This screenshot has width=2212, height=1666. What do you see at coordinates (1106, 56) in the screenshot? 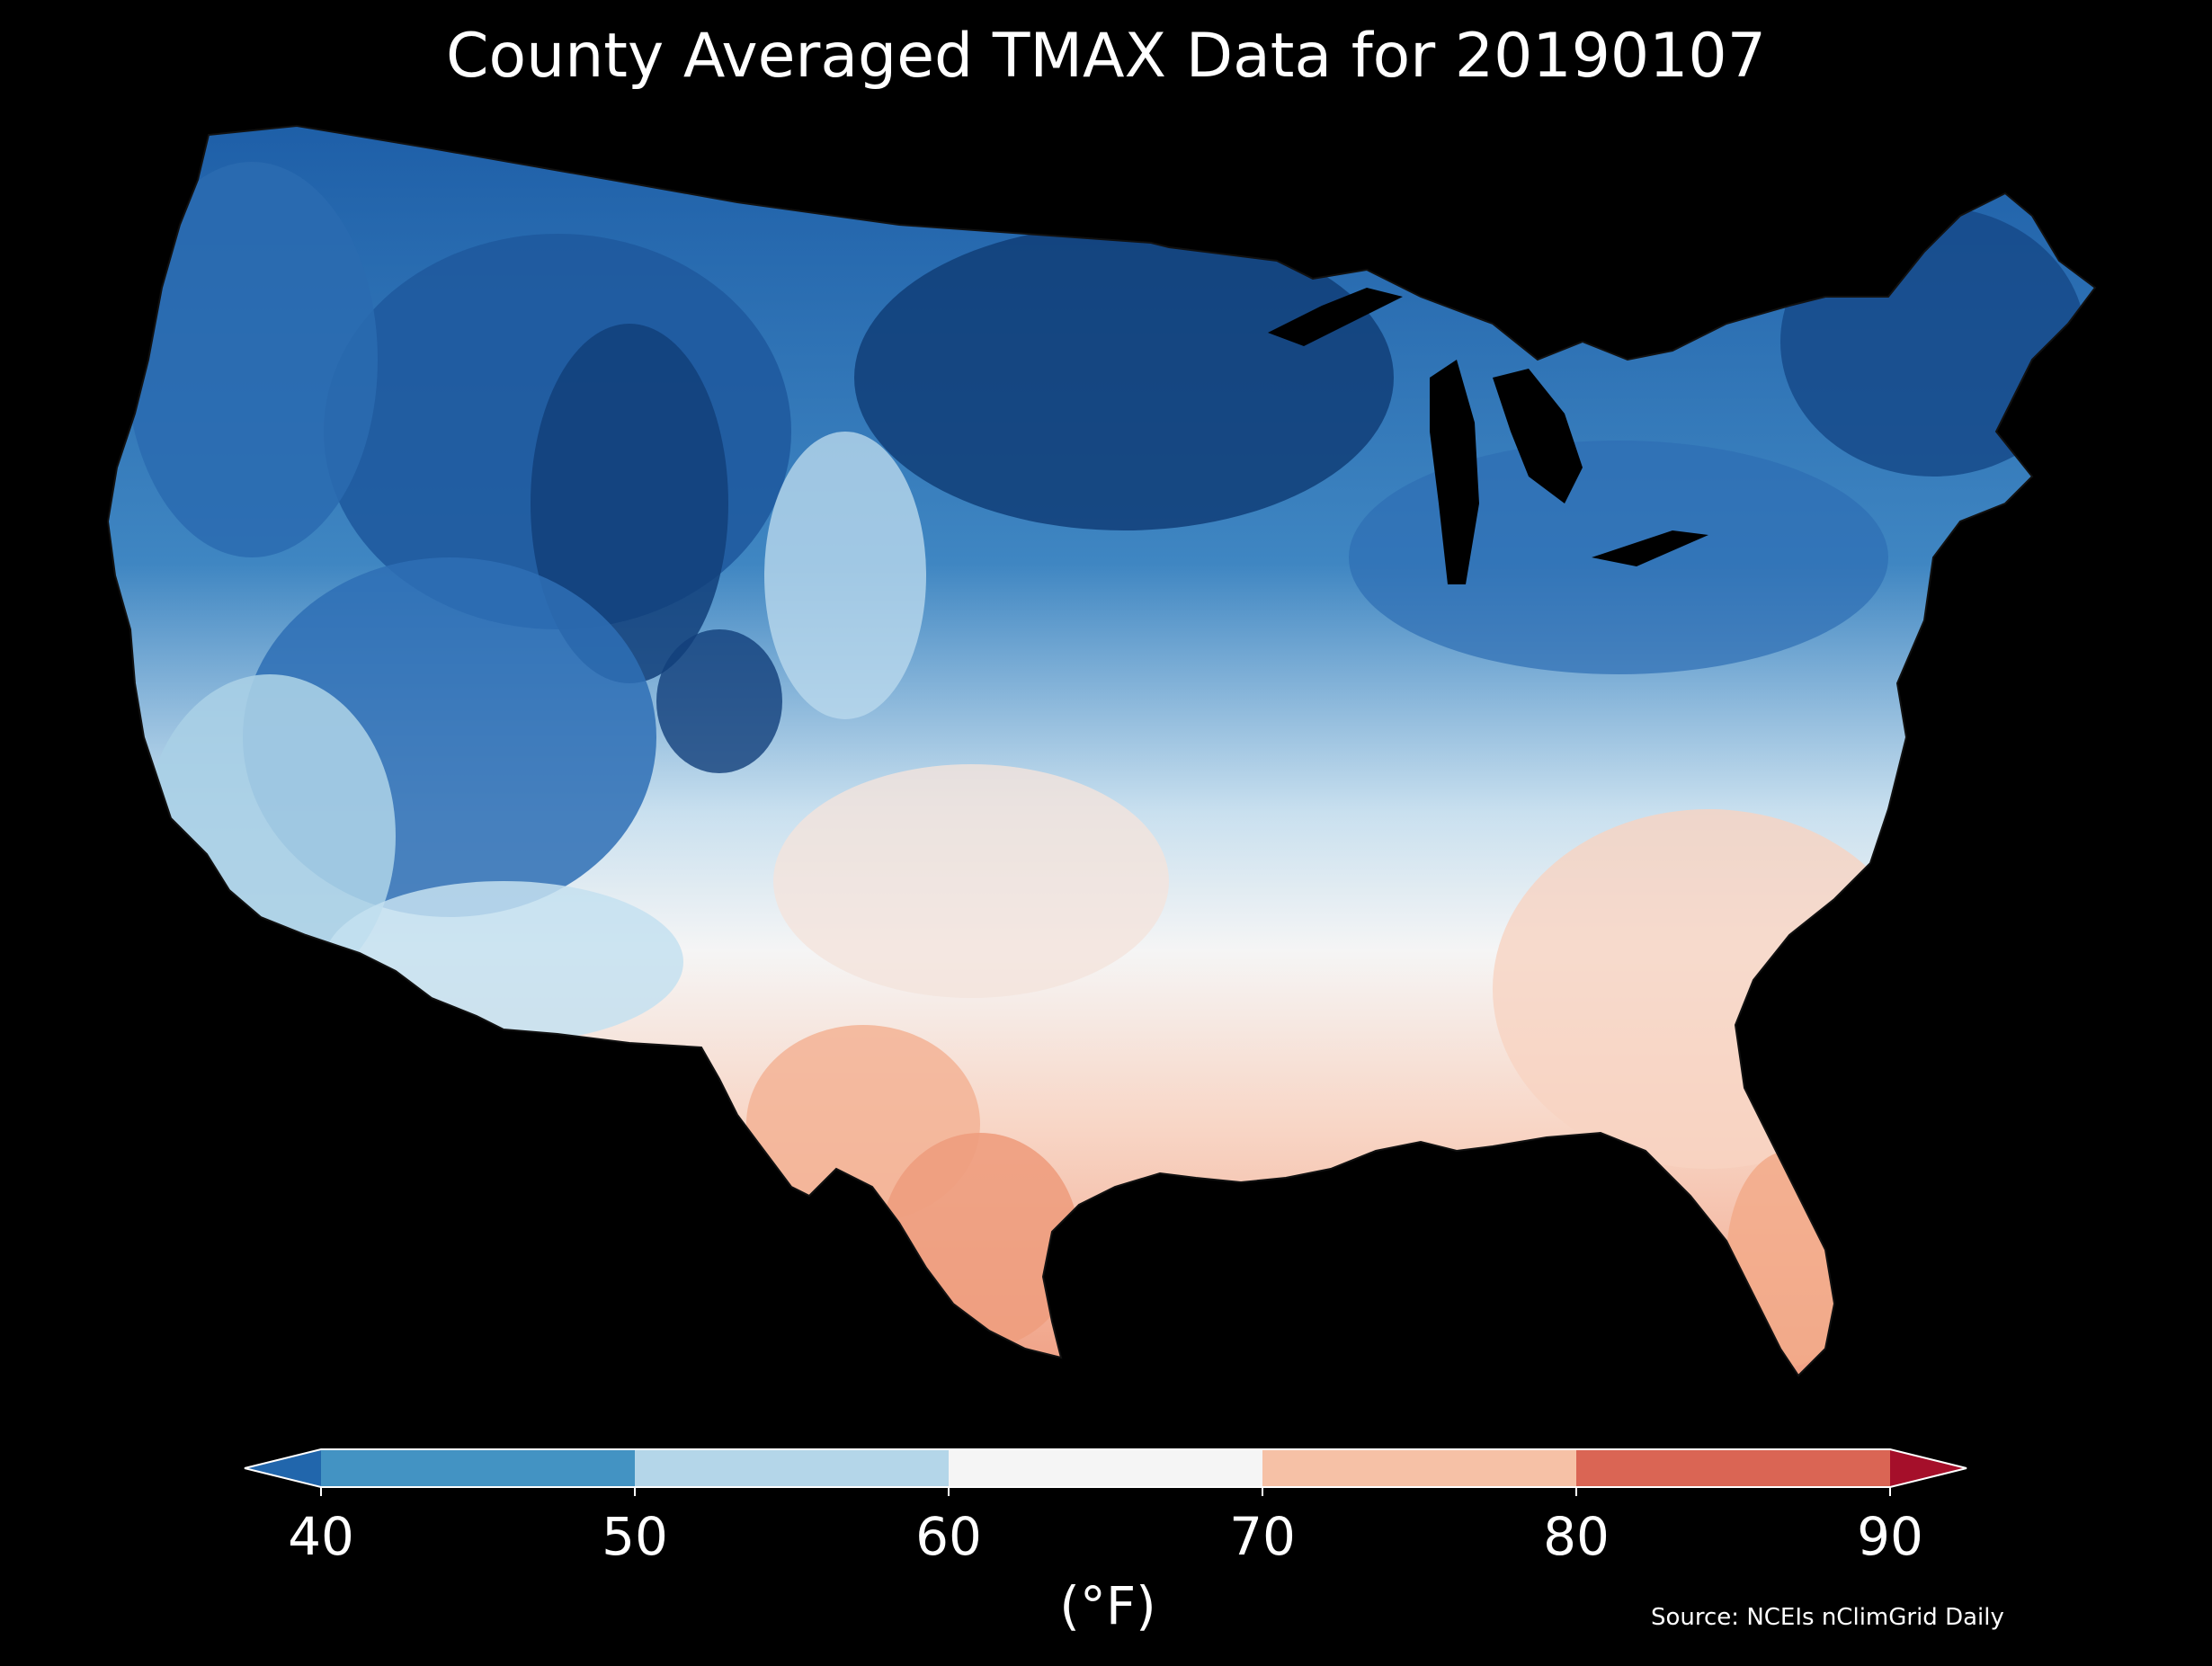
I see `map-title: County Averaged TMAX Data for 20190107` at bounding box center [1106, 56].